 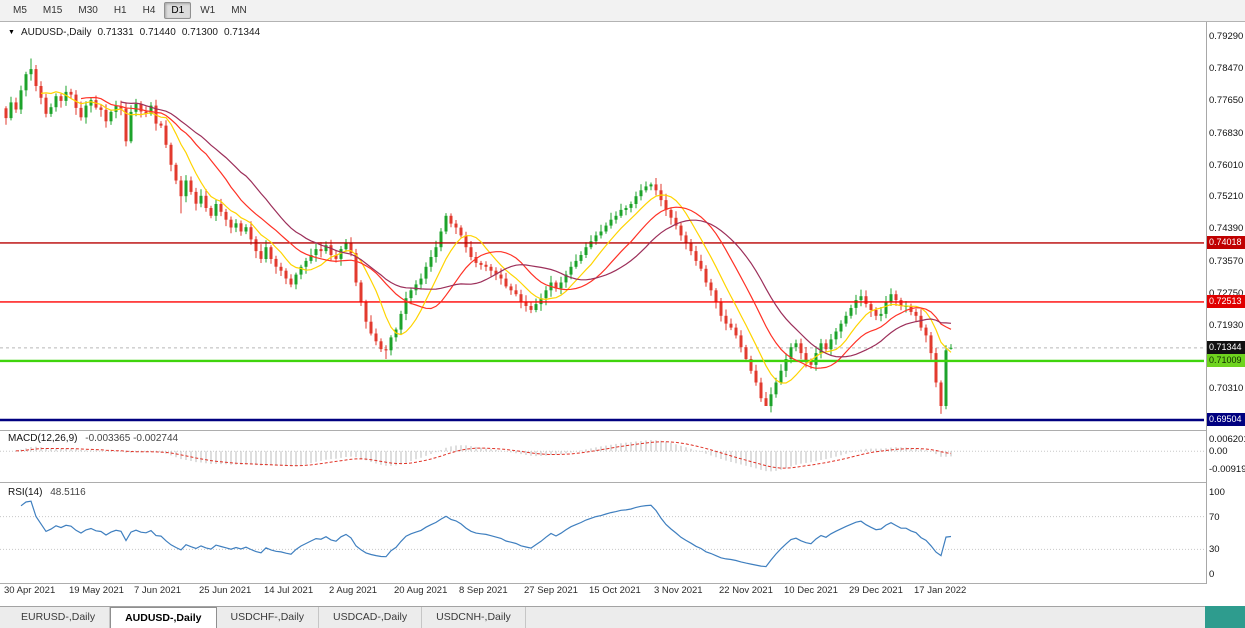 I want to click on timeframe-button-h1: H1, so click(x=120, y=10).